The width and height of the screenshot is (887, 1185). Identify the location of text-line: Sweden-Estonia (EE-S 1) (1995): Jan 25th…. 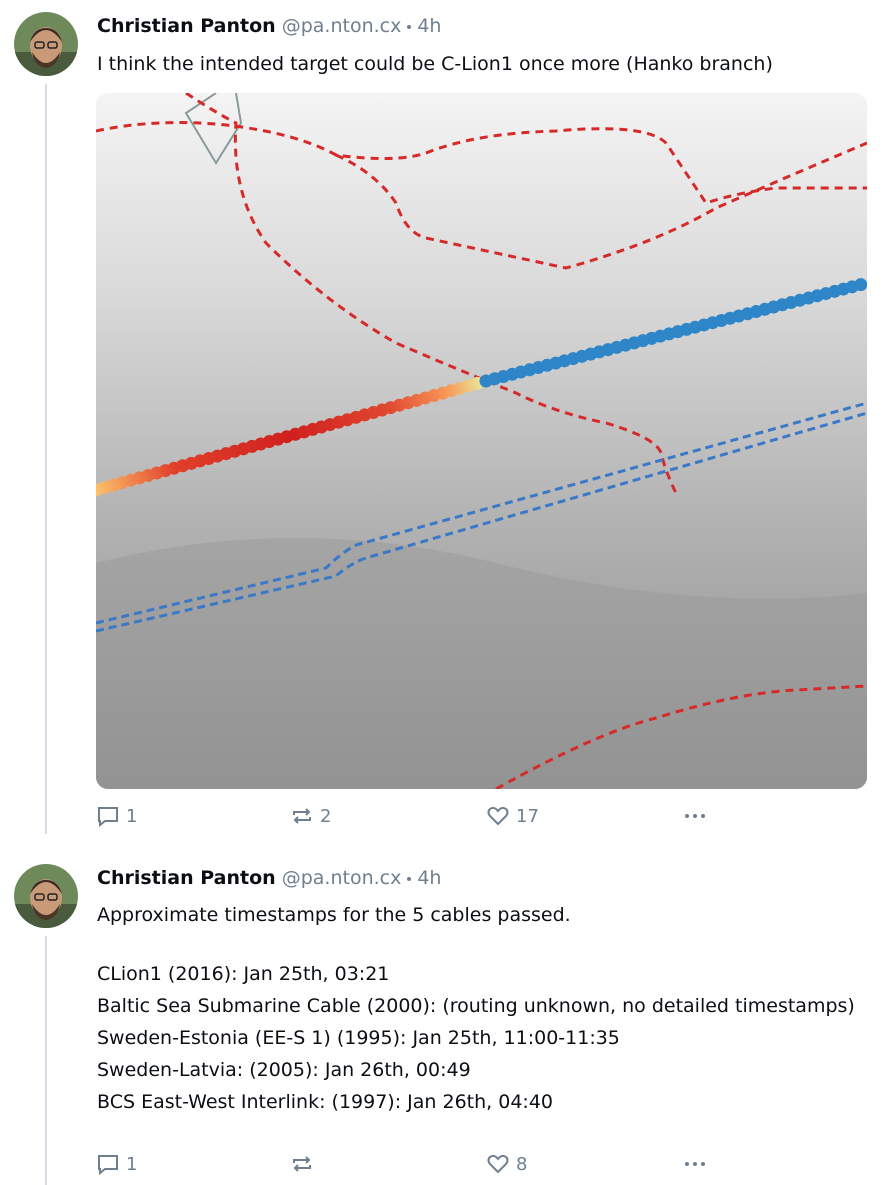
(358, 1038).